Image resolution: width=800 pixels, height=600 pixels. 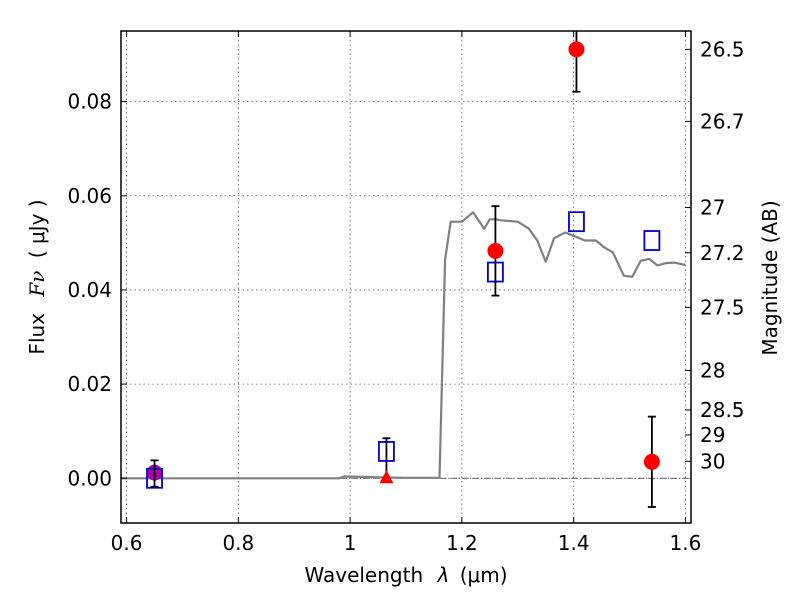 I want to click on y2-axis-label: Magnitude (AB), so click(x=770, y=277).